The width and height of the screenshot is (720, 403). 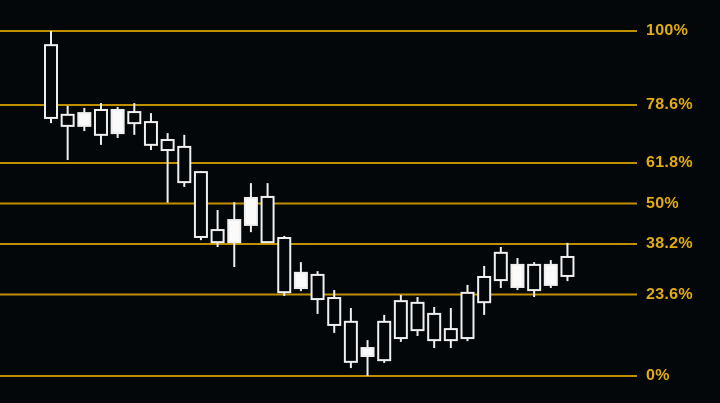 I want to click on fib-label-23-6: 23.6%, so click(x=669, y=294).